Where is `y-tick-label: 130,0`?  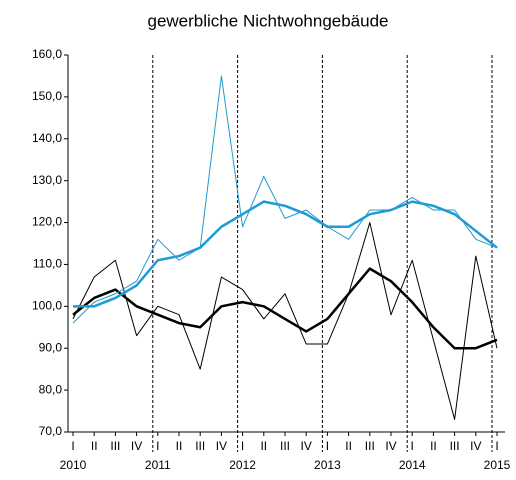 y-tick-label: 130,0 is located at coordinates (47, 180).